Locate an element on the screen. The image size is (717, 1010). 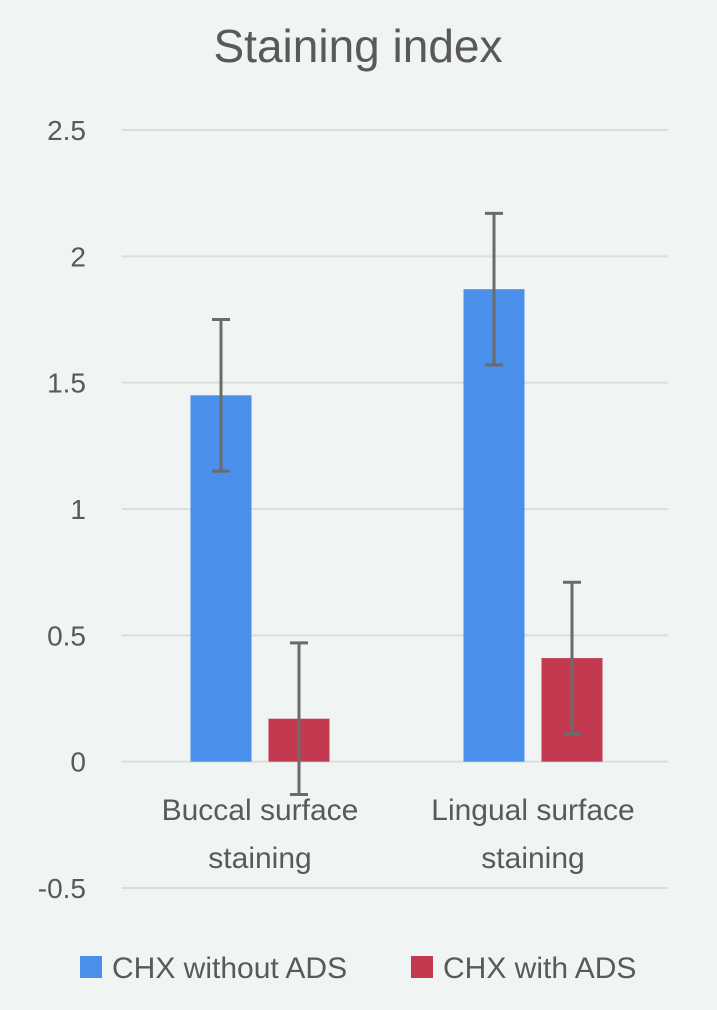
y-tick-label: 1 is located at coordinates (78, 509).